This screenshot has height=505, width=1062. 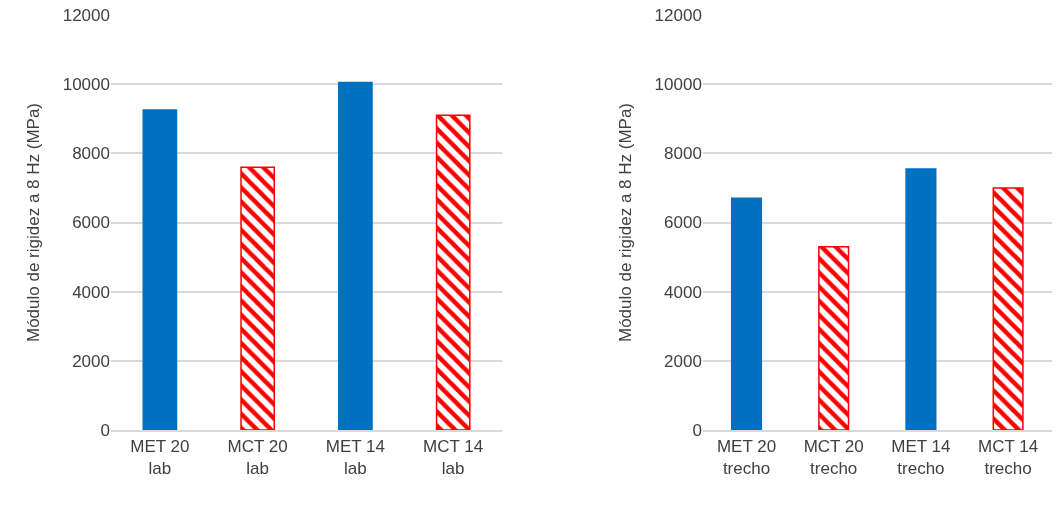 What do you see at coordinates (833, 458) in the screenshot?
I see `x-tick-label: MCT 20 trecho` at bounding box center [833, 458].